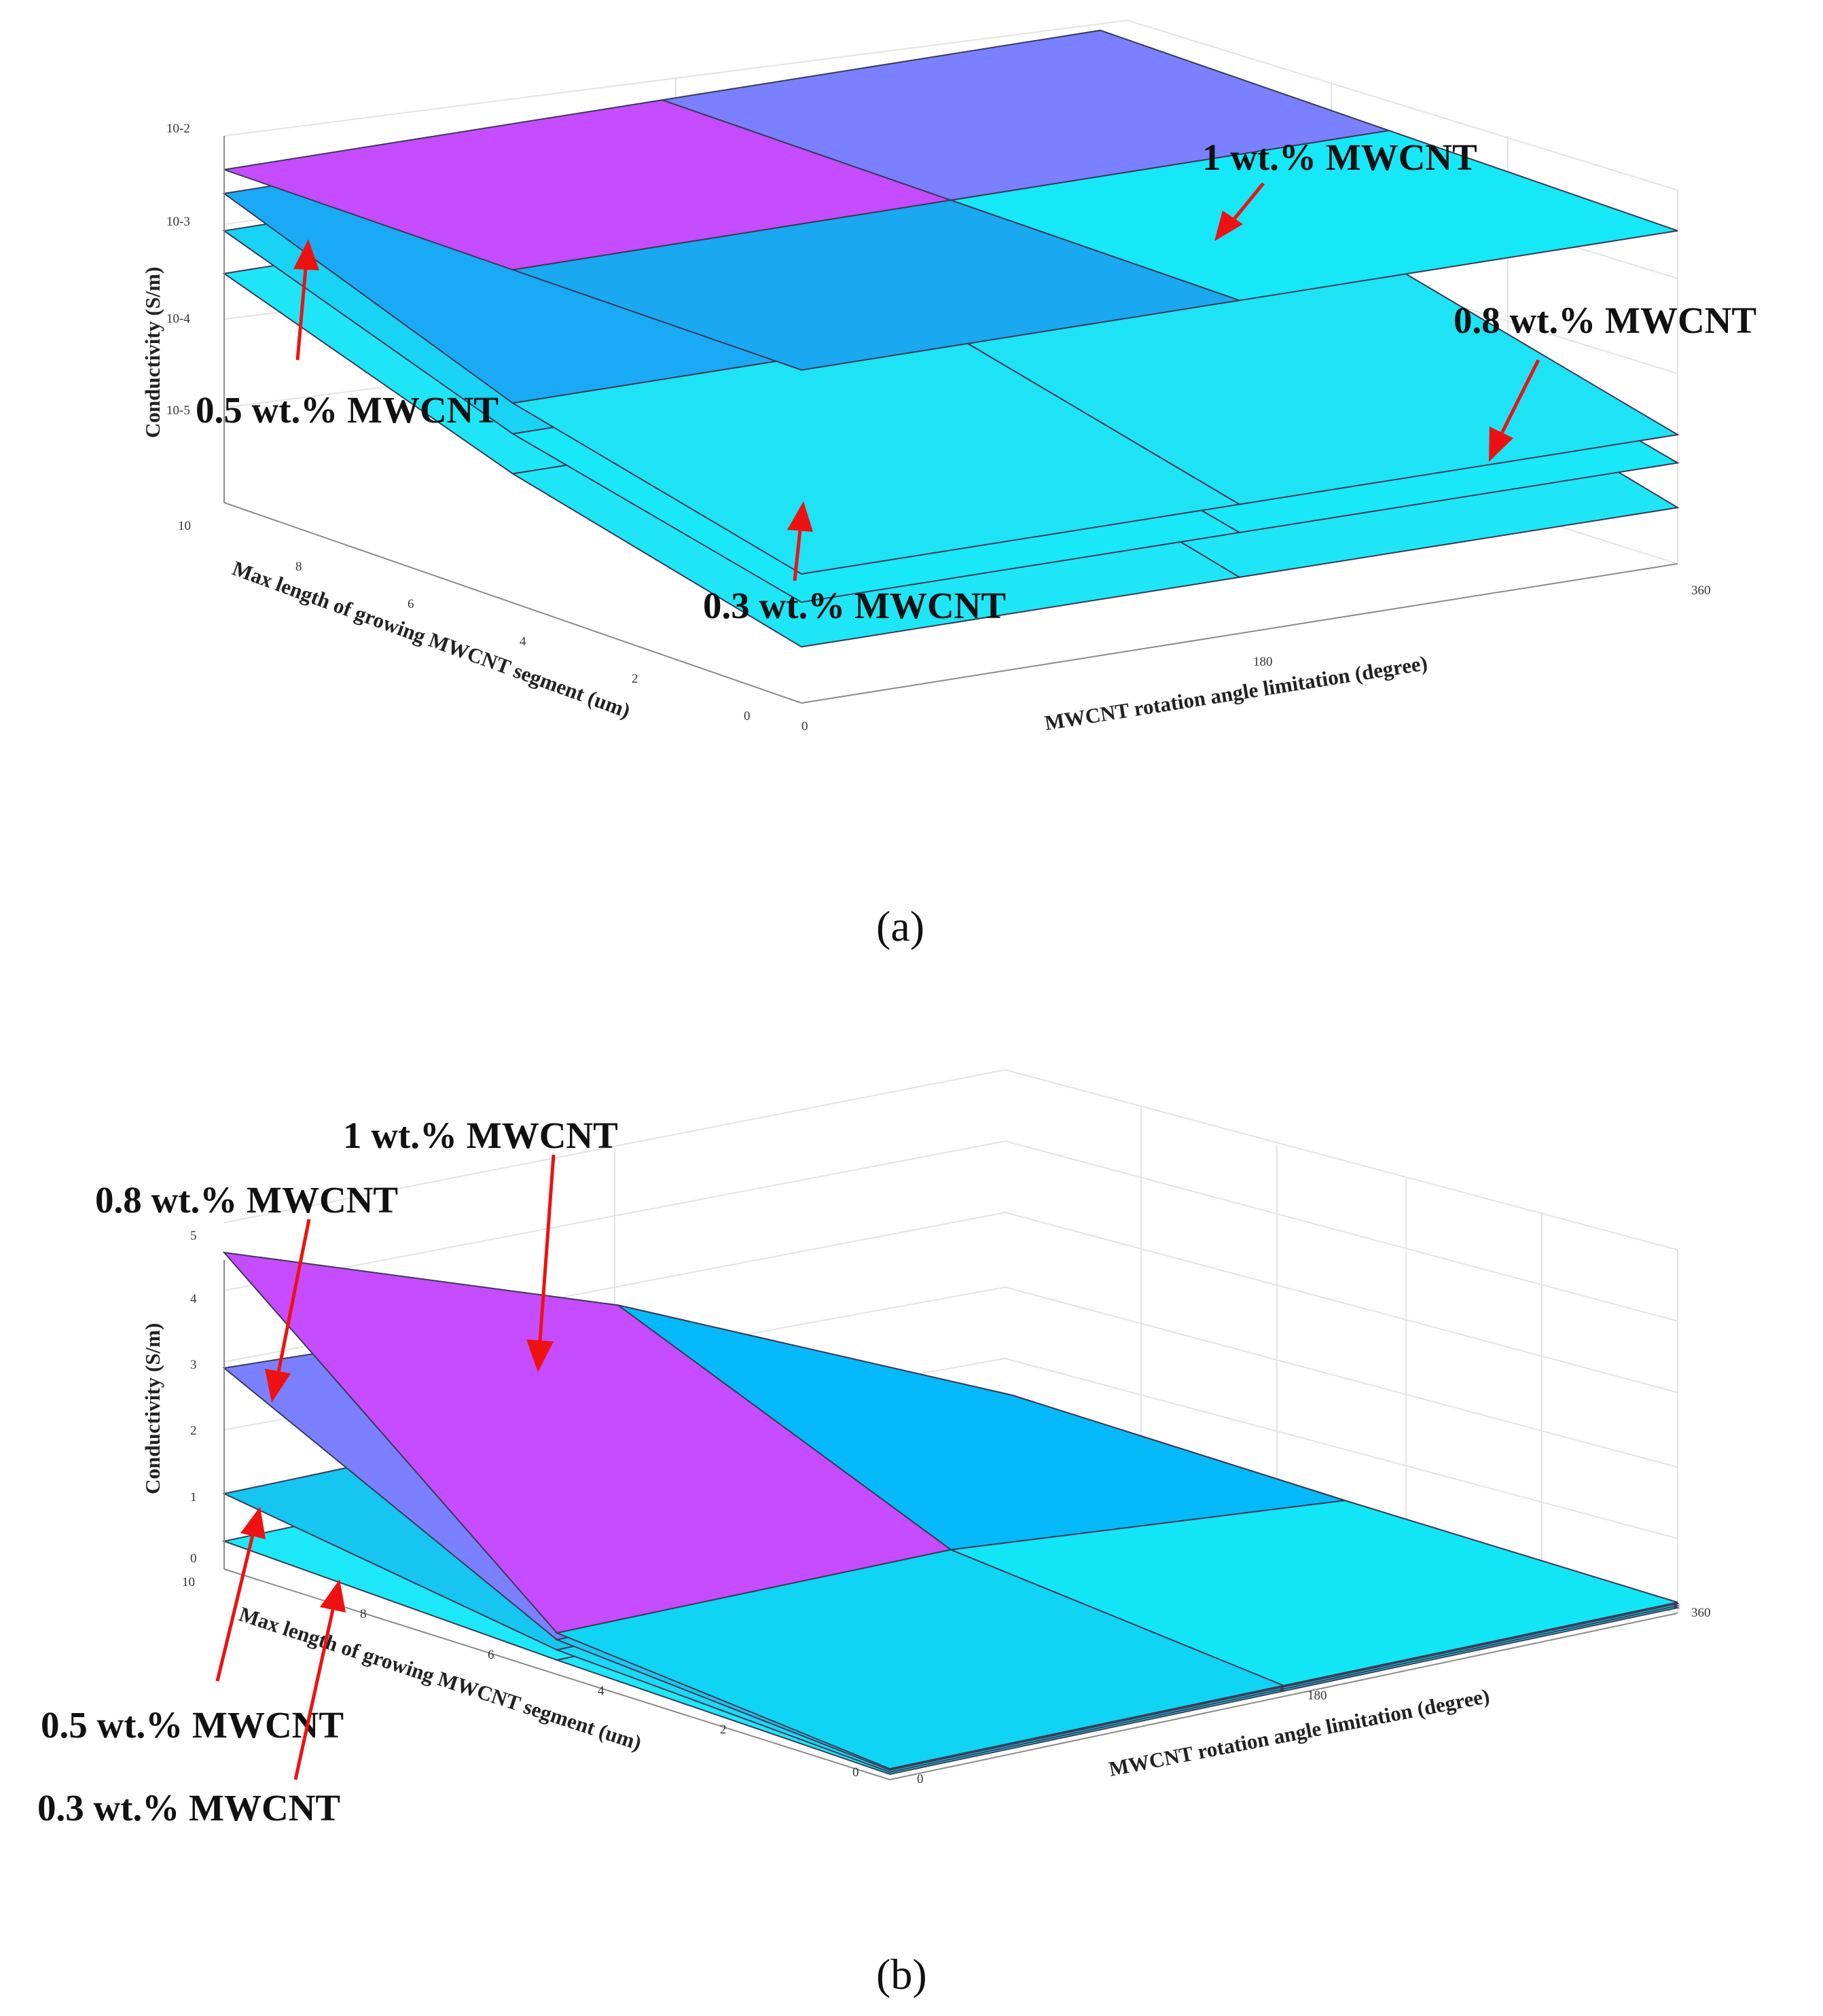 The width and height of the screenshot is (1823, 2016). I want to click on panel-a-y-axis-label: Max length of growing MWCNT segment (um), so click(432, 639).